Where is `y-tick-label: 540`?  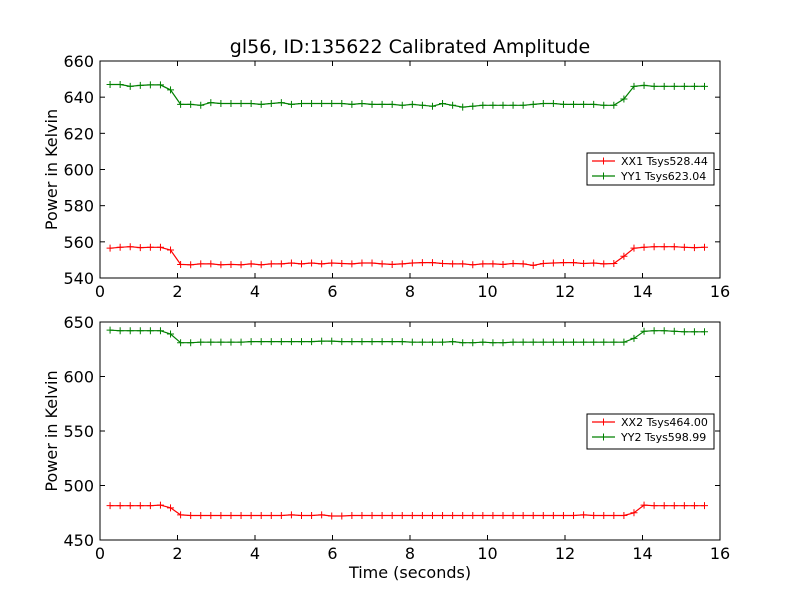
y-tick-label: 540 is located at coordinates (78, 278).